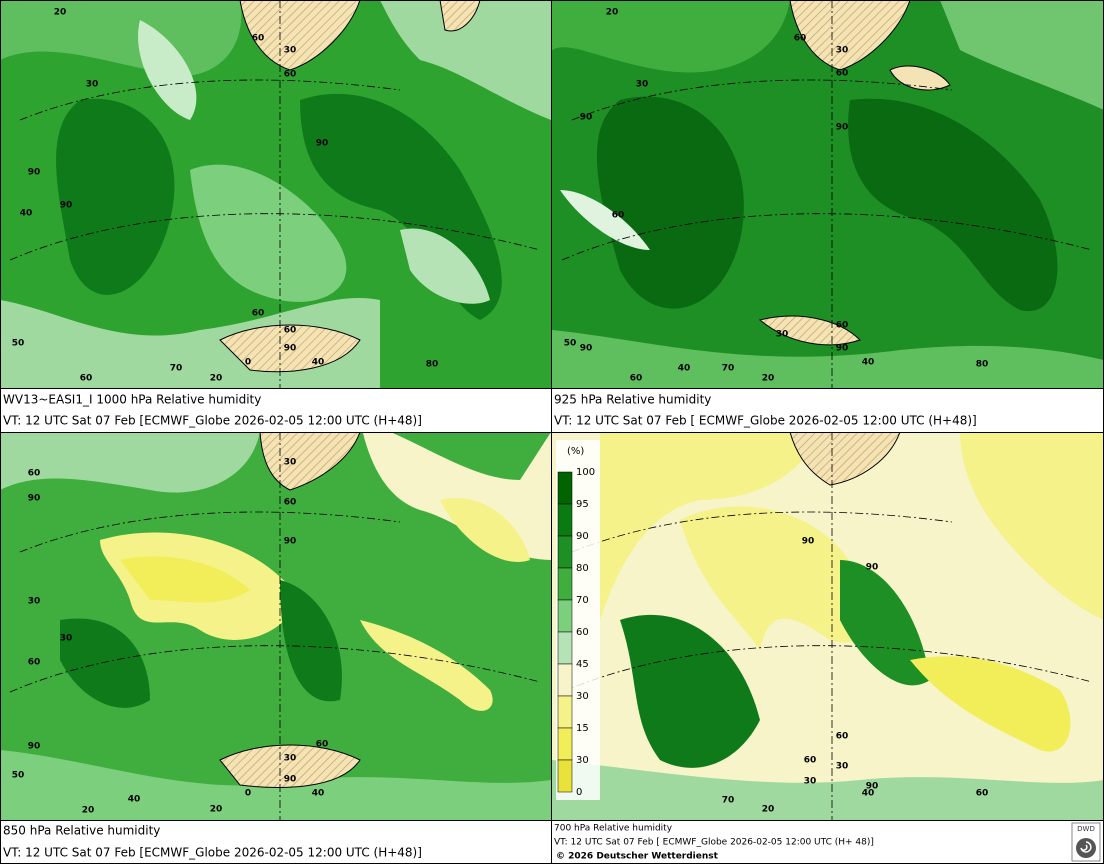 The image size is (1104, 864). What do you see at coordinates (1086, 829) in the screenshot?
I see `logo-text: DWD` at bounding box center [1086, 829].